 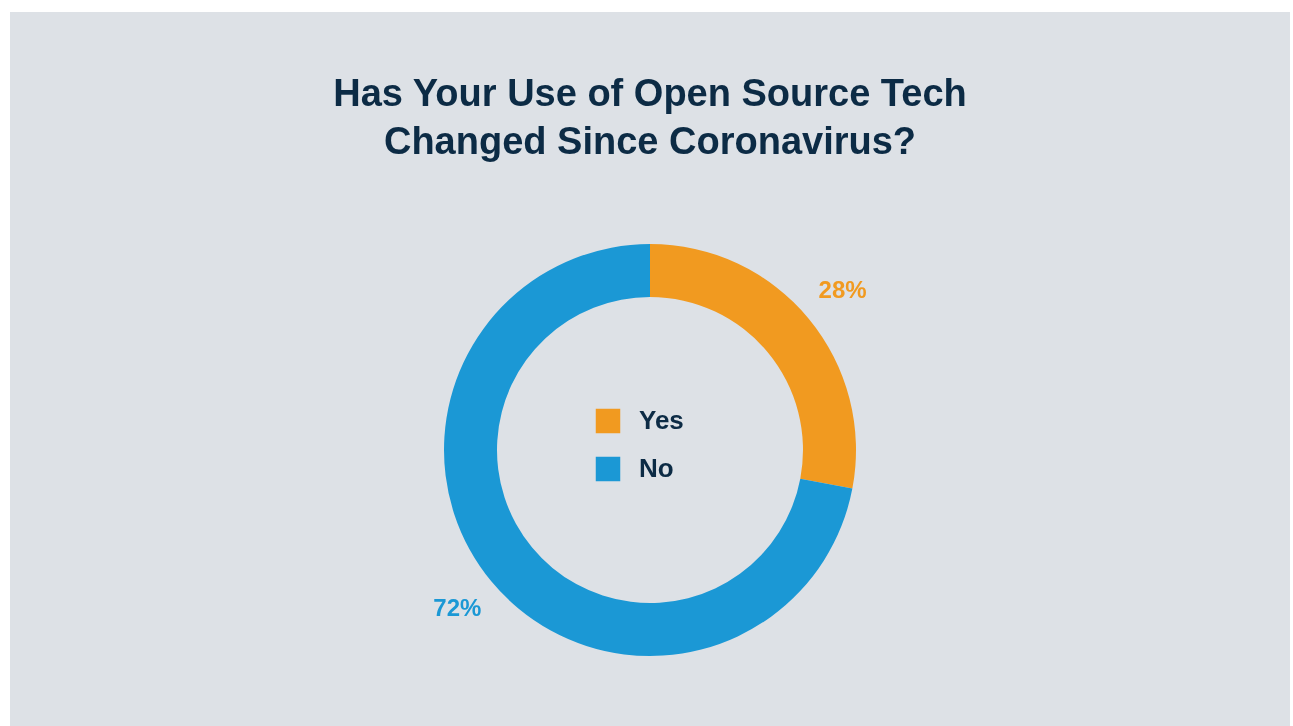 What do you see at coordinates (842, 289) in the screenshot?
I see `data-label: 28%` at bounding box center [842, 289].